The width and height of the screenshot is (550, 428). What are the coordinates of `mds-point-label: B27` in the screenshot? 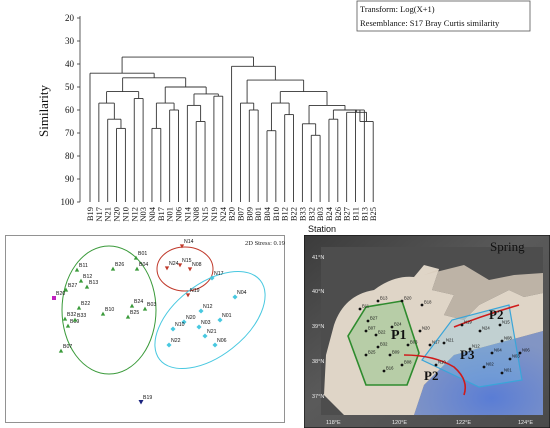 It's located at (72, 286).